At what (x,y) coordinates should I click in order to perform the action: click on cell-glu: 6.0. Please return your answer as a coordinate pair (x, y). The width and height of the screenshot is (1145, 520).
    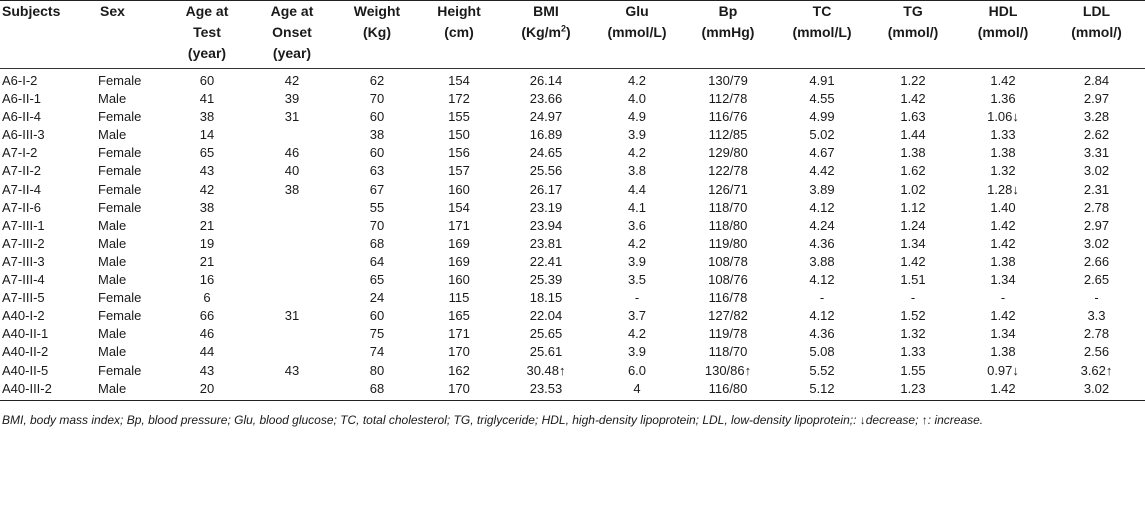
    Looking at the image, I should click on (637, 370).